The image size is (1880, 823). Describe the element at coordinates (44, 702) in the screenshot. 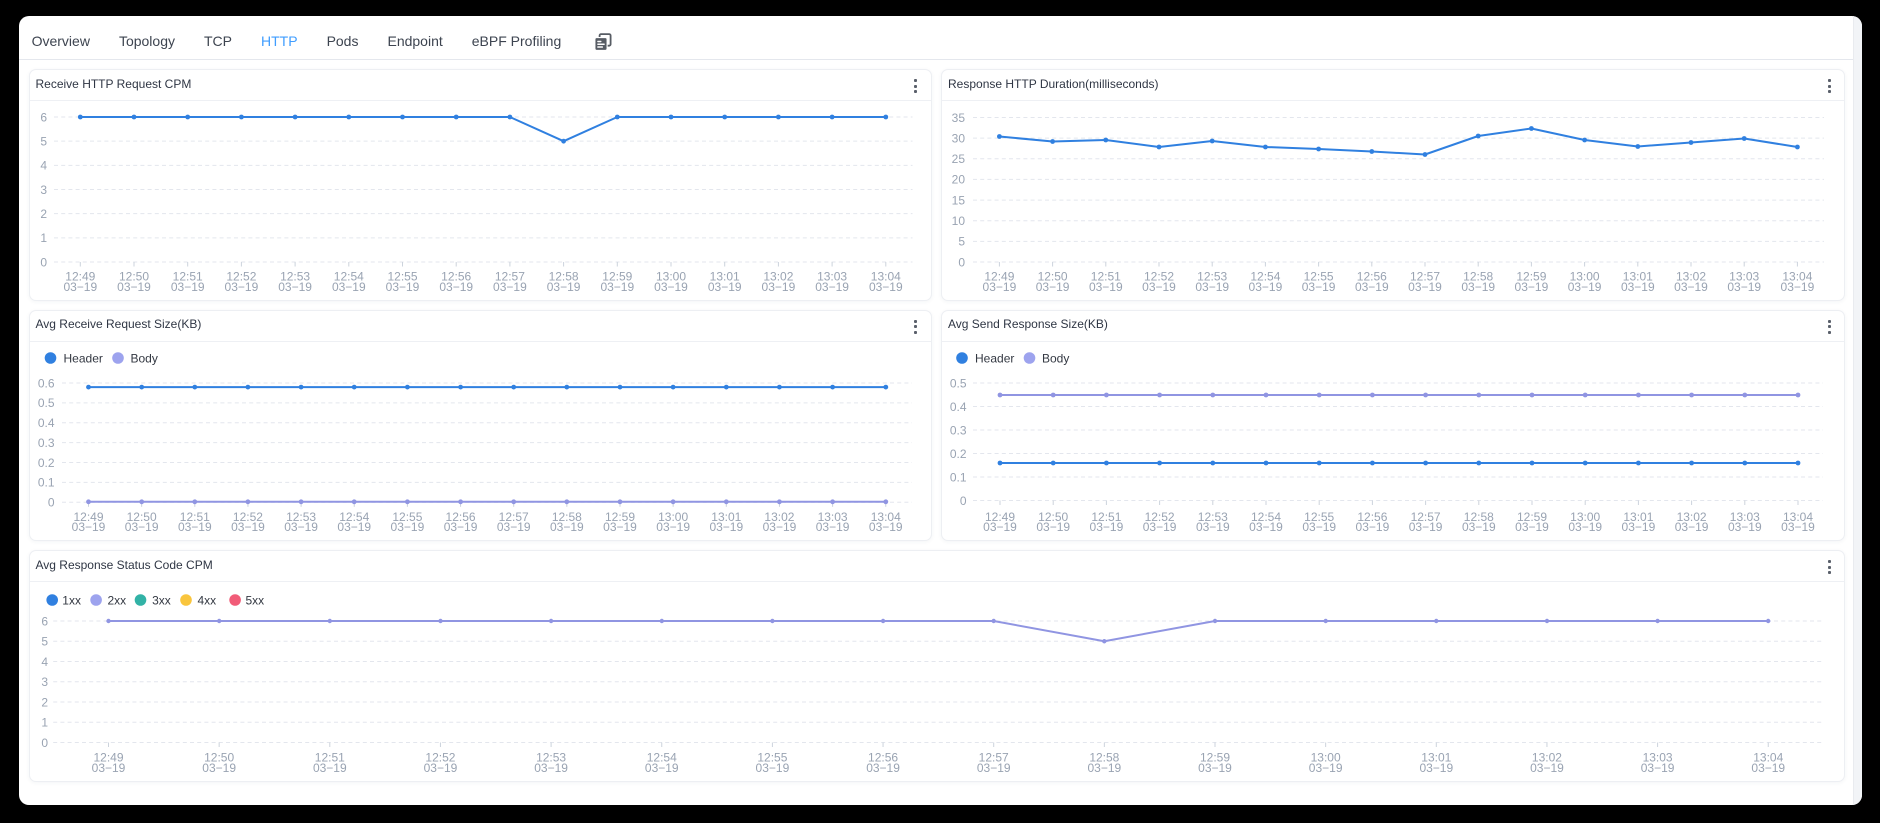

I see `svg-text: 2` at that location.